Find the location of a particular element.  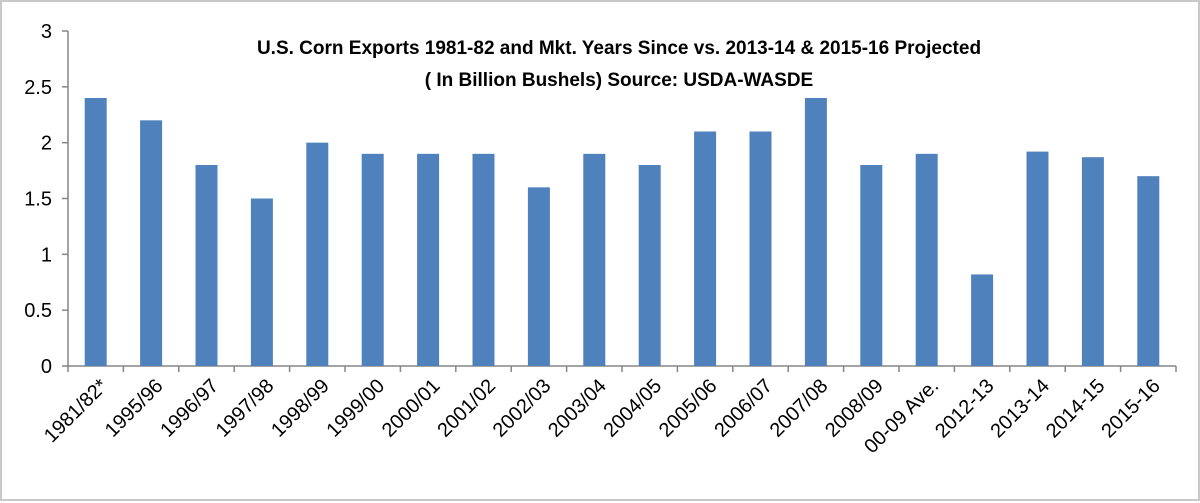

y-tick-label: 3 is located at coordinates (46, 32).